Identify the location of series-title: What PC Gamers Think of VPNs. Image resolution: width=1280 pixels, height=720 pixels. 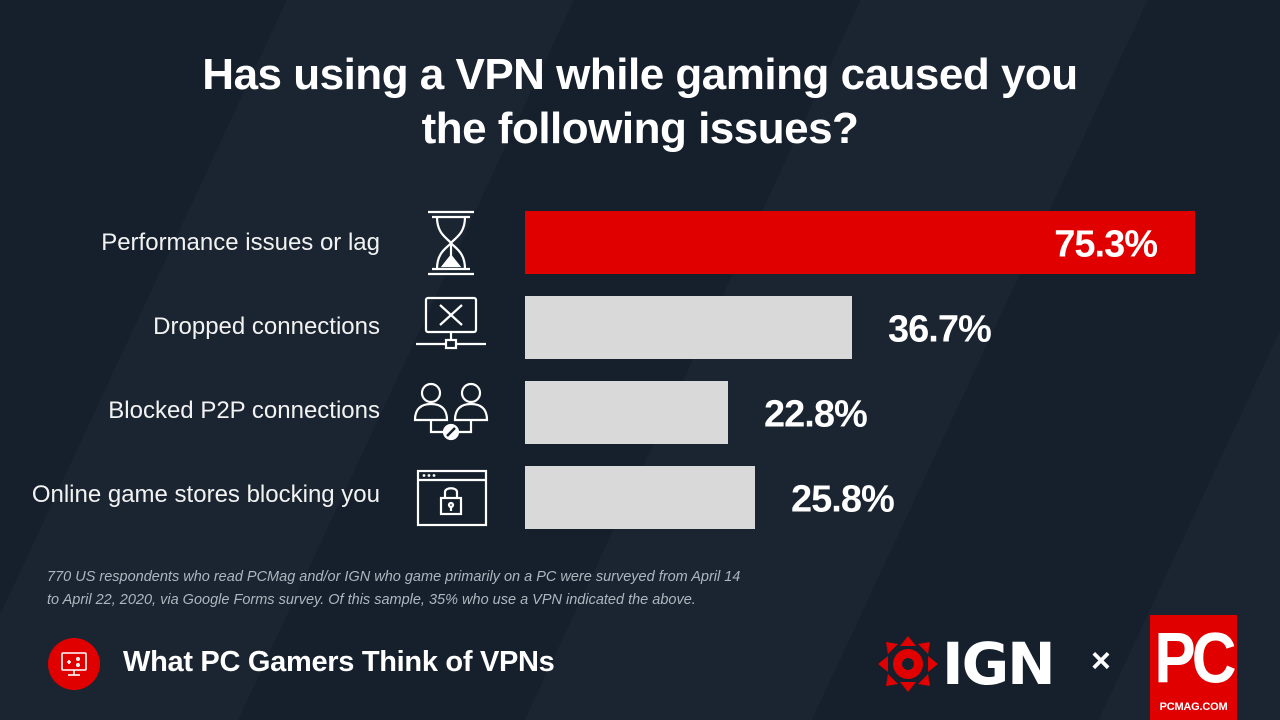
(339, 662).